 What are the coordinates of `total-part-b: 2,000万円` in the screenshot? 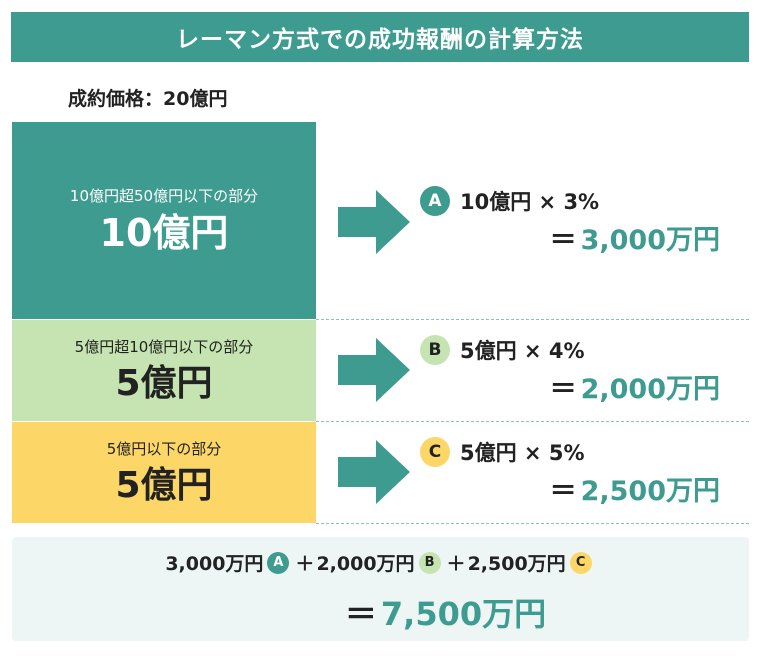 It's located at (365, 564).